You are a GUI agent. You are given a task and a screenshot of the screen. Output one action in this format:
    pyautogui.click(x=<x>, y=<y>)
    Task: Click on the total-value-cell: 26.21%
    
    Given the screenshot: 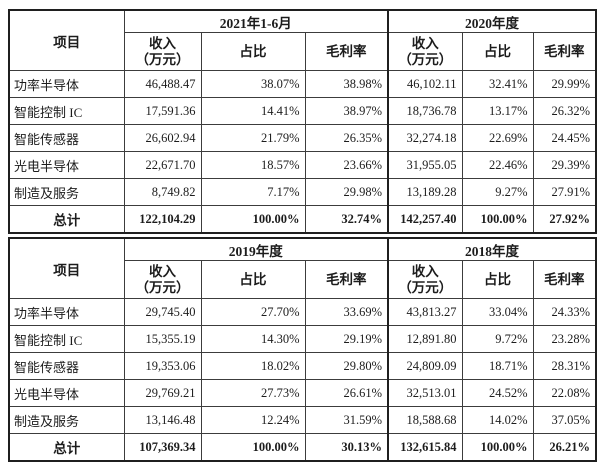 What is the action you would take?
    pyautogui.click(x=564, y=447)
    